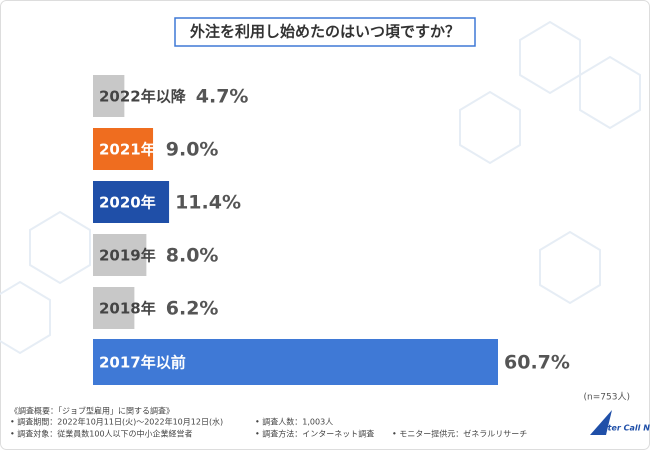 The image size is (650, 454). Describe the element at coordinates (127, 256) in the screenshot. I see `category-label: 2019年` at that location.